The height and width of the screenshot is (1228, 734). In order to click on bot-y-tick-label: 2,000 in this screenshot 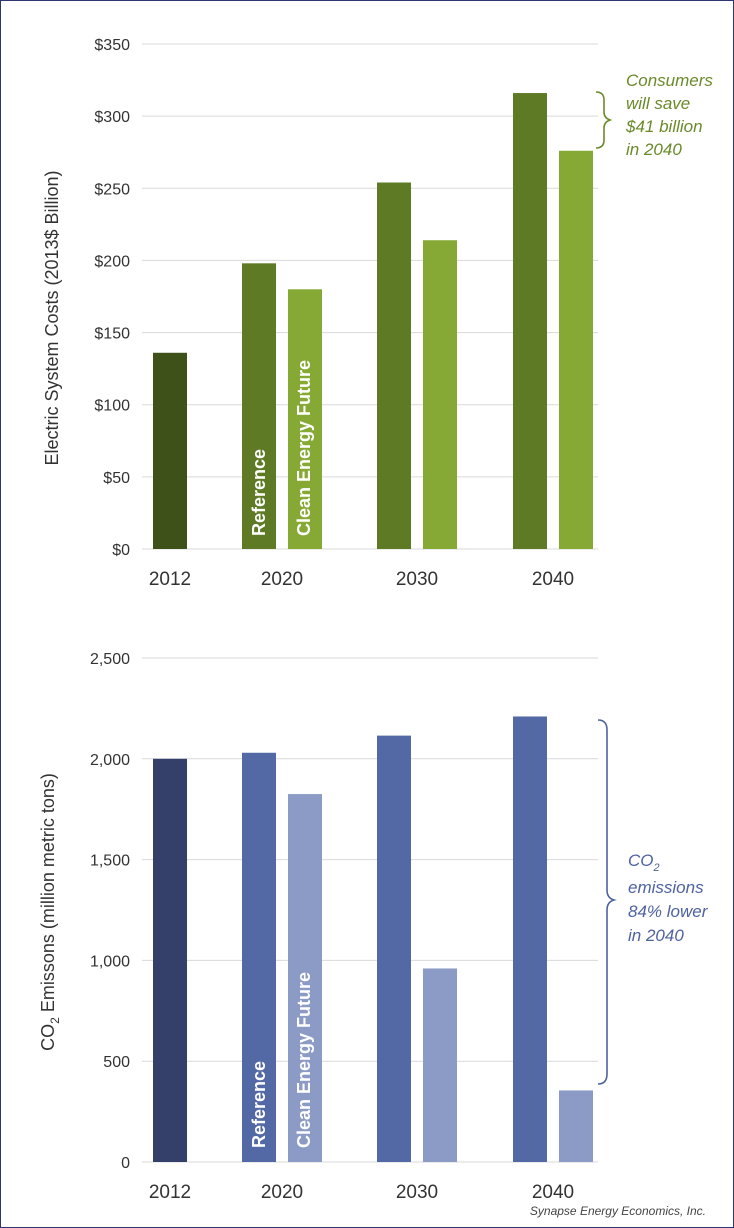, I will do `click(110, 760)`.